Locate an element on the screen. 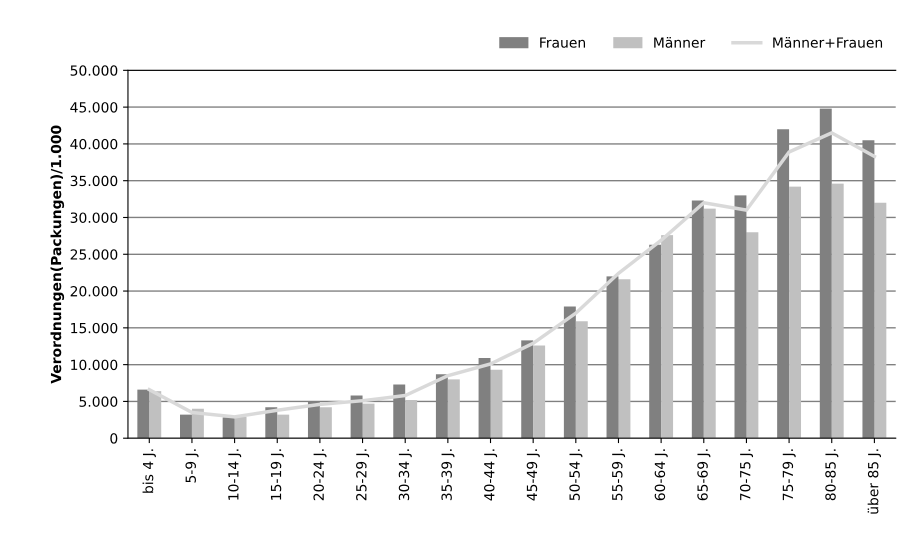  y-axis-title: Verordnungen(Packungen)/1.000 is located at coordinates (57, 254).